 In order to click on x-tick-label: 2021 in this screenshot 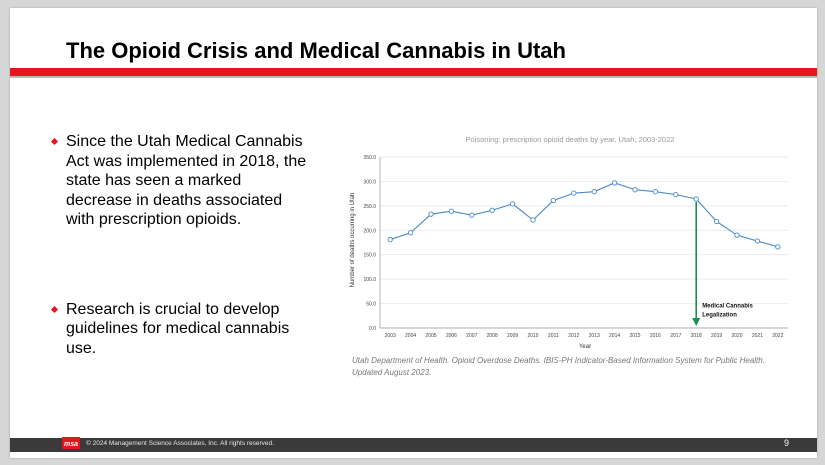, I will do `click(757, 336)`.